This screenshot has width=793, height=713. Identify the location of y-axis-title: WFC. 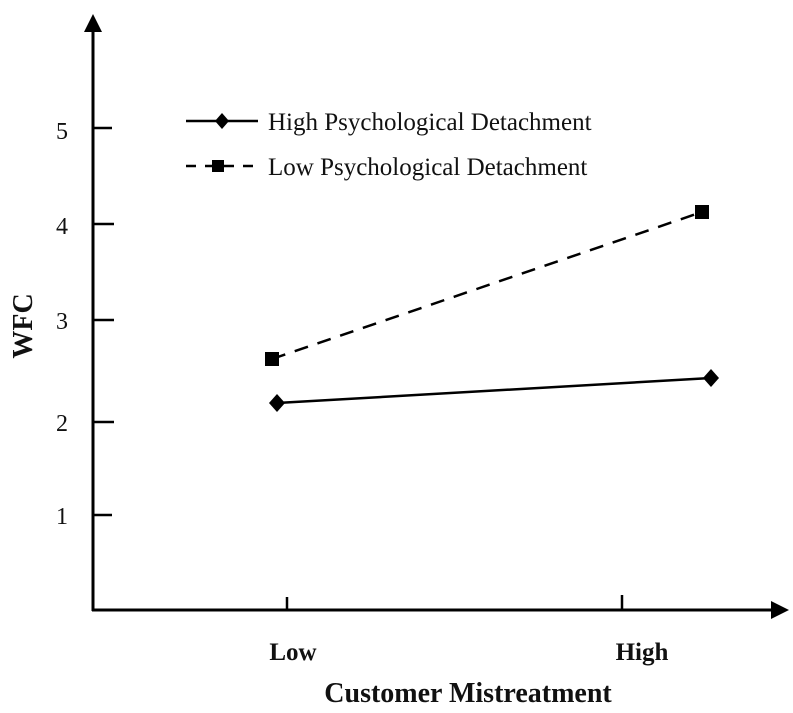
(23, 325).